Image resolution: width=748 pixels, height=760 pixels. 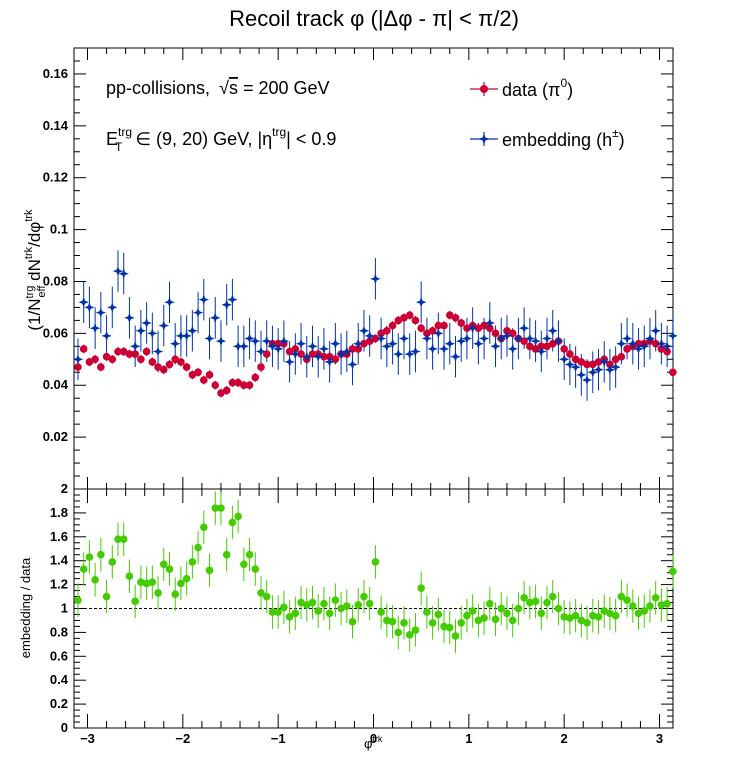 What do you see at coordinates (35, 270) in the screenshot?
I see `top-y-axis-label: (1/Ntrgeff dNtrk/dφtrk` at bounding box center [35, 270].